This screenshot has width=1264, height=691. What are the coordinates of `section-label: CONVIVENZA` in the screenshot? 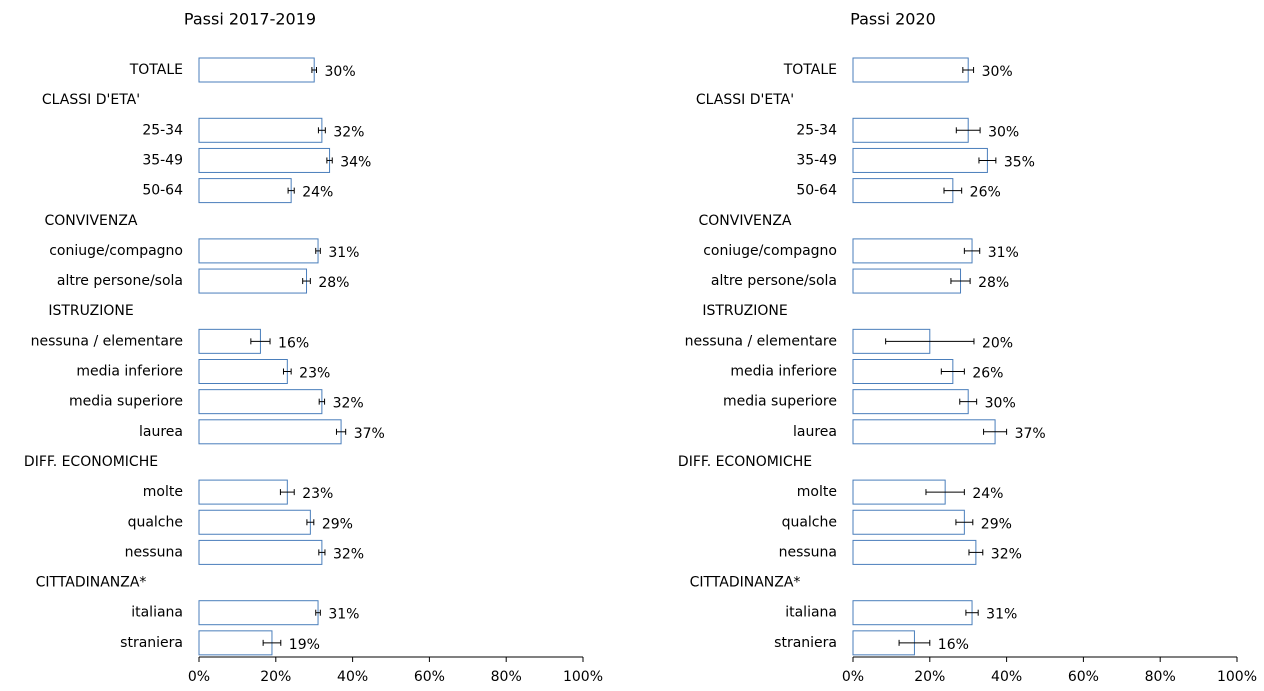 It's located at (744, 221).